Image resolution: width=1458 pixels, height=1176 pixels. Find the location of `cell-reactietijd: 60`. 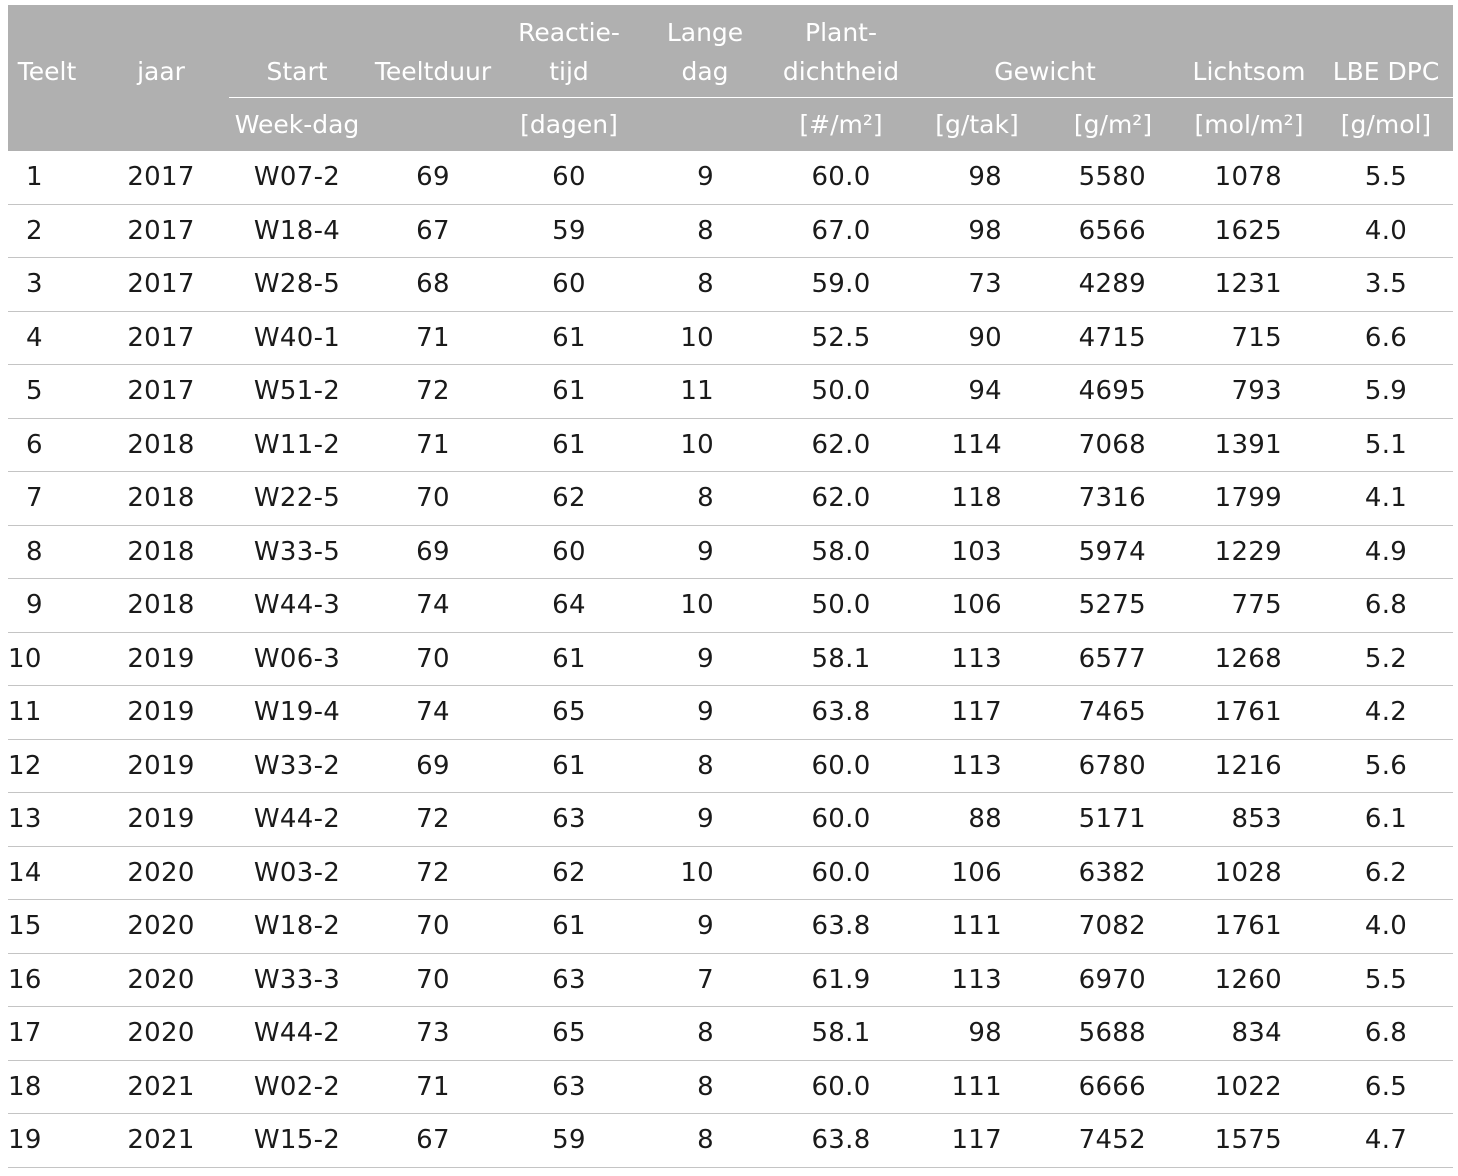

cell-reactietijd: 60 is located at coordinates (569, 551).